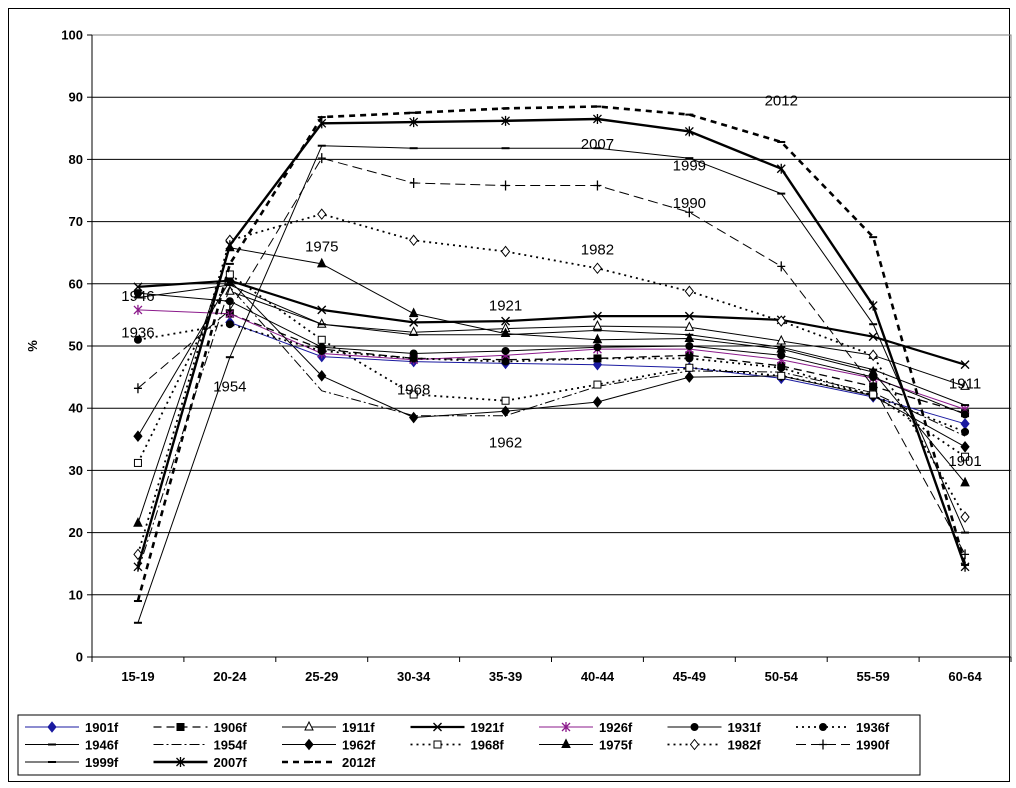 This screenshot has width=1016, height=788. What do you see at coordinates (72, 35) in the screenshot?
I see `y-tick-label: 100` at bounding box center [72, 35].